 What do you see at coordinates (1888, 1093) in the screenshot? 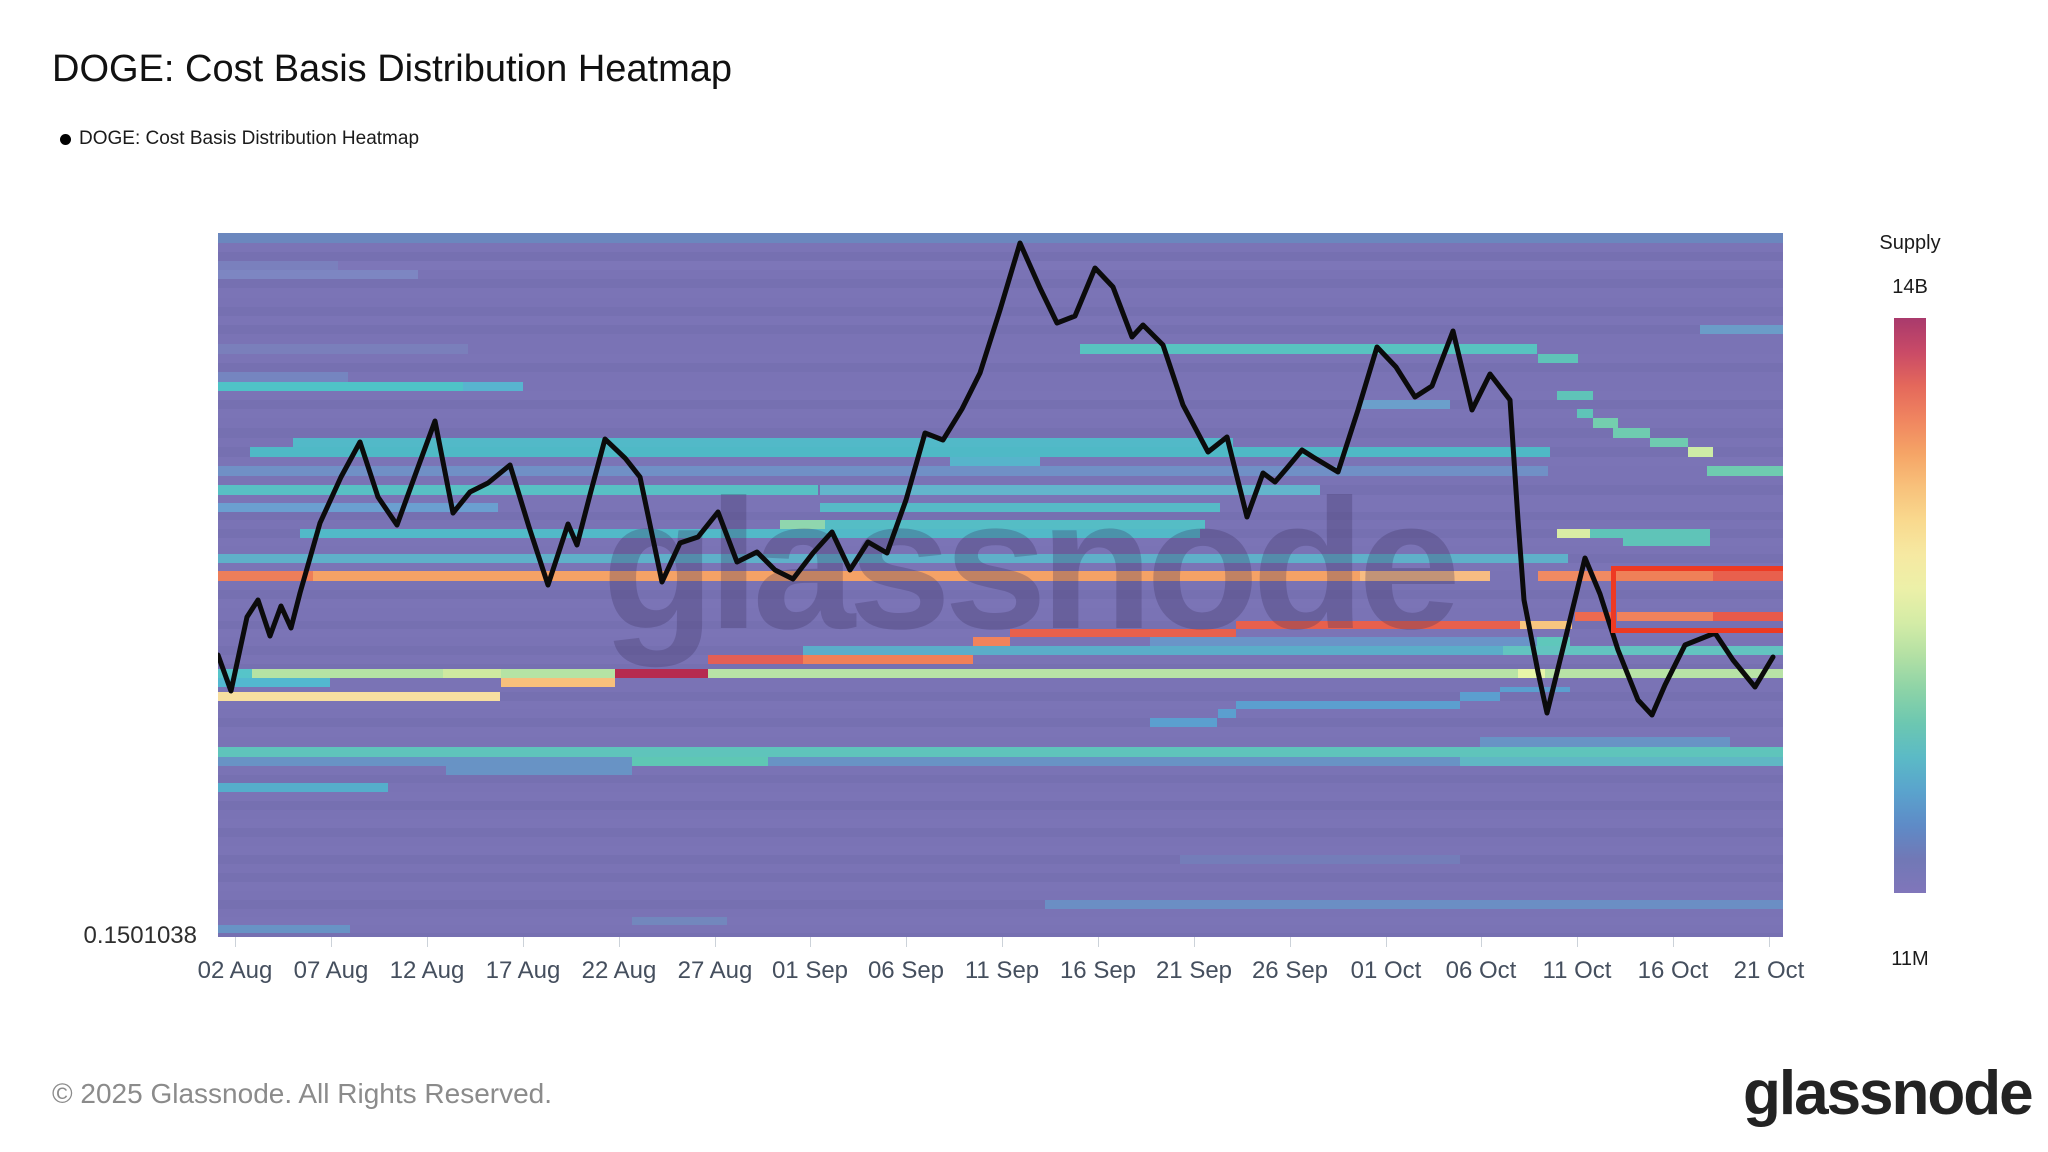
I see `glassnode-logo: glassnode` at bounding box center [1888, 1093].